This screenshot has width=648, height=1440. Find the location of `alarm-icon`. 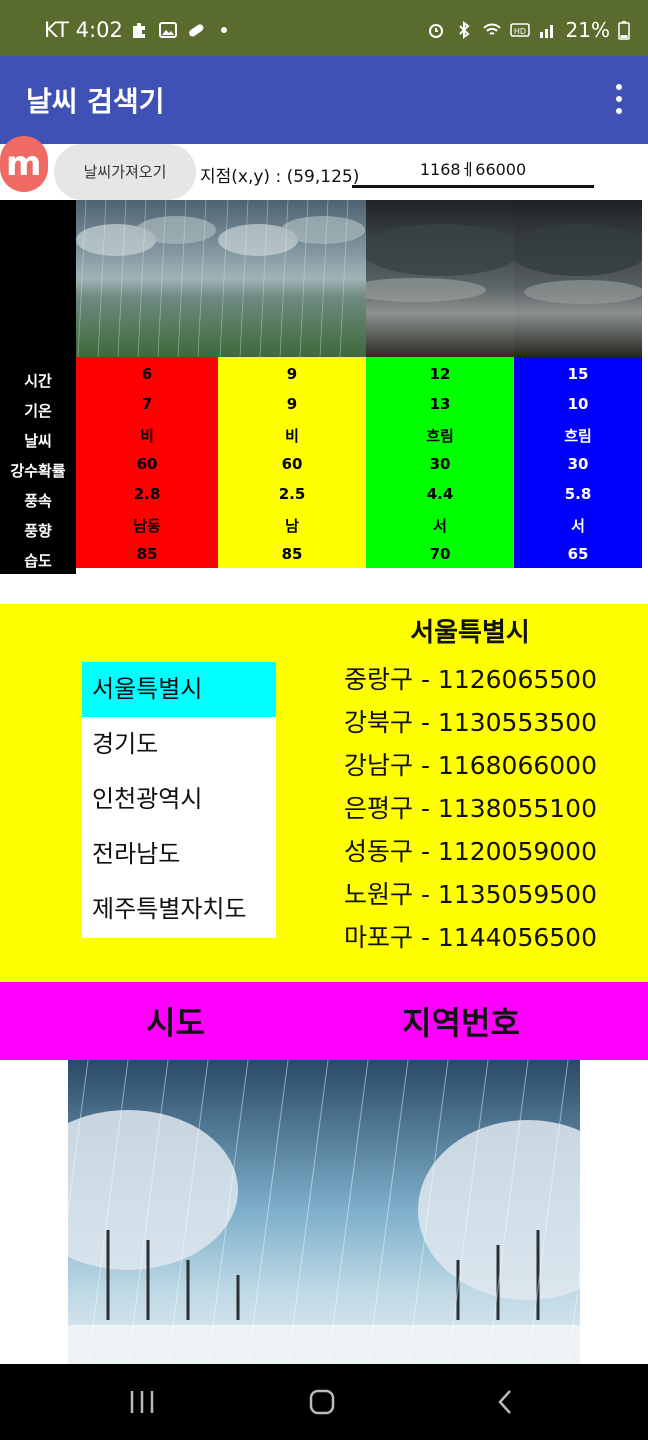

alarm-icon is located at coordinates (435, 31).